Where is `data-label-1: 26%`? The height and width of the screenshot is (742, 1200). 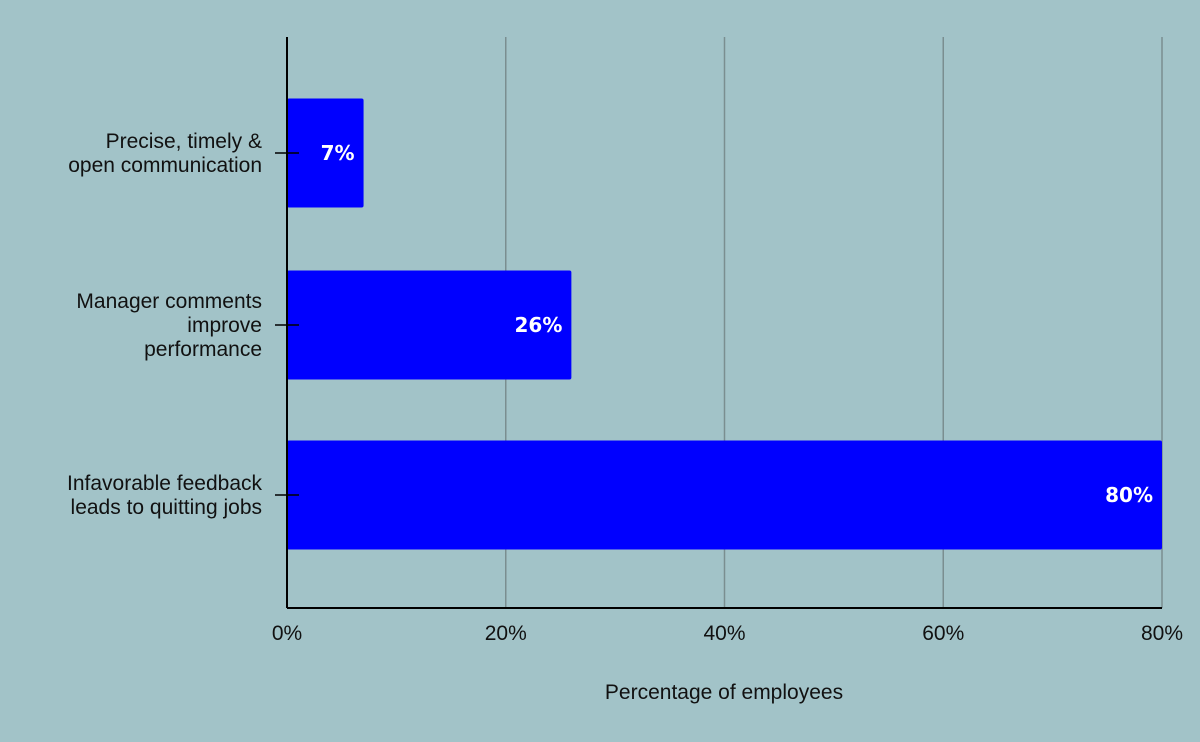
data-label-1: 26% is located at coordinates (539, 325).